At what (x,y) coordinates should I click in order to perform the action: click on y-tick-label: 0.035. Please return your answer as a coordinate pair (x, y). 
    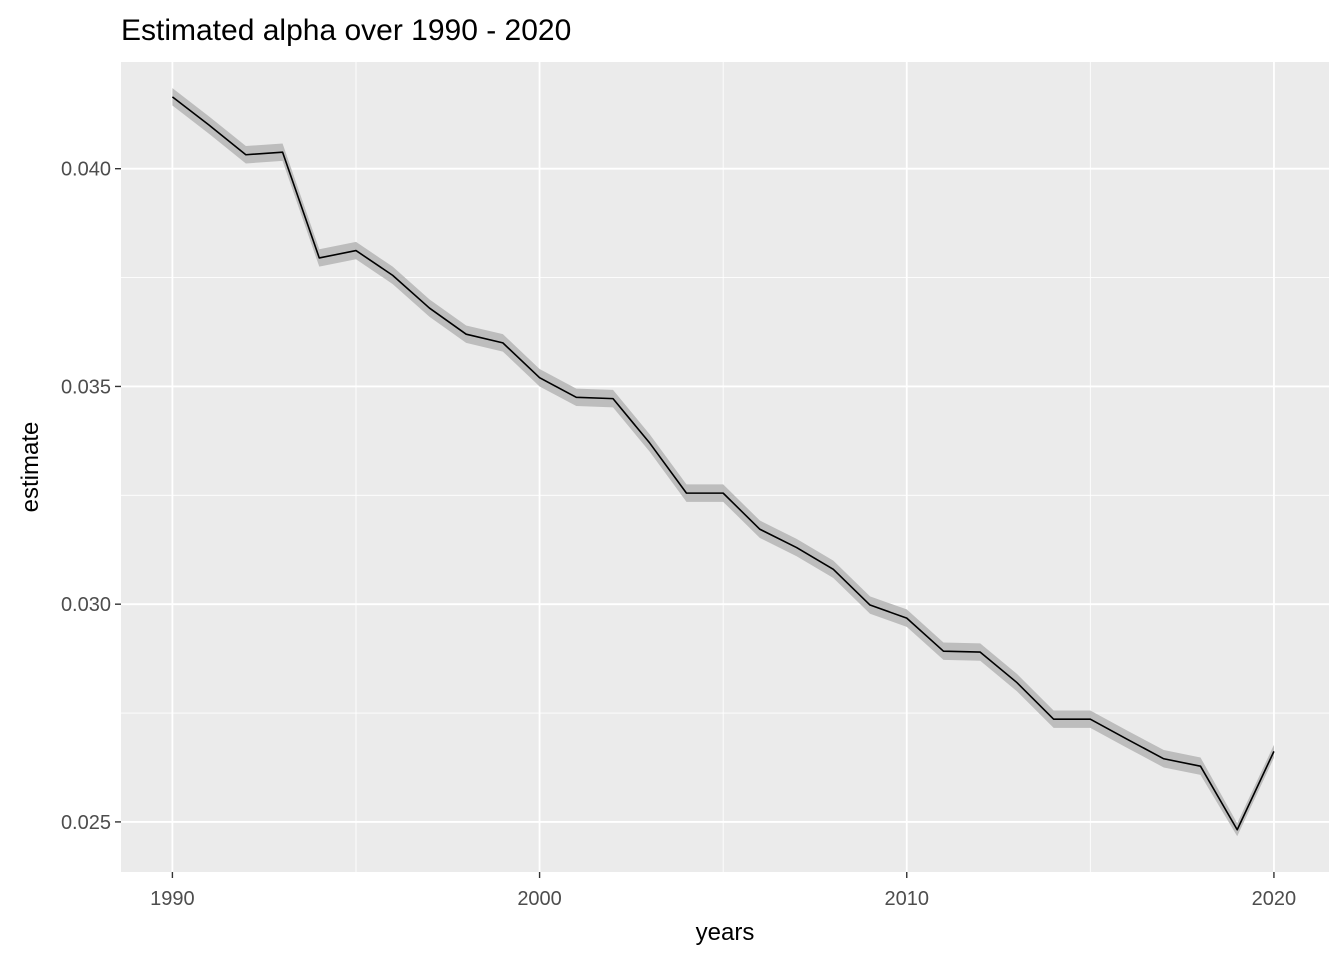
    Looking at the image, I should click on (86, 387).